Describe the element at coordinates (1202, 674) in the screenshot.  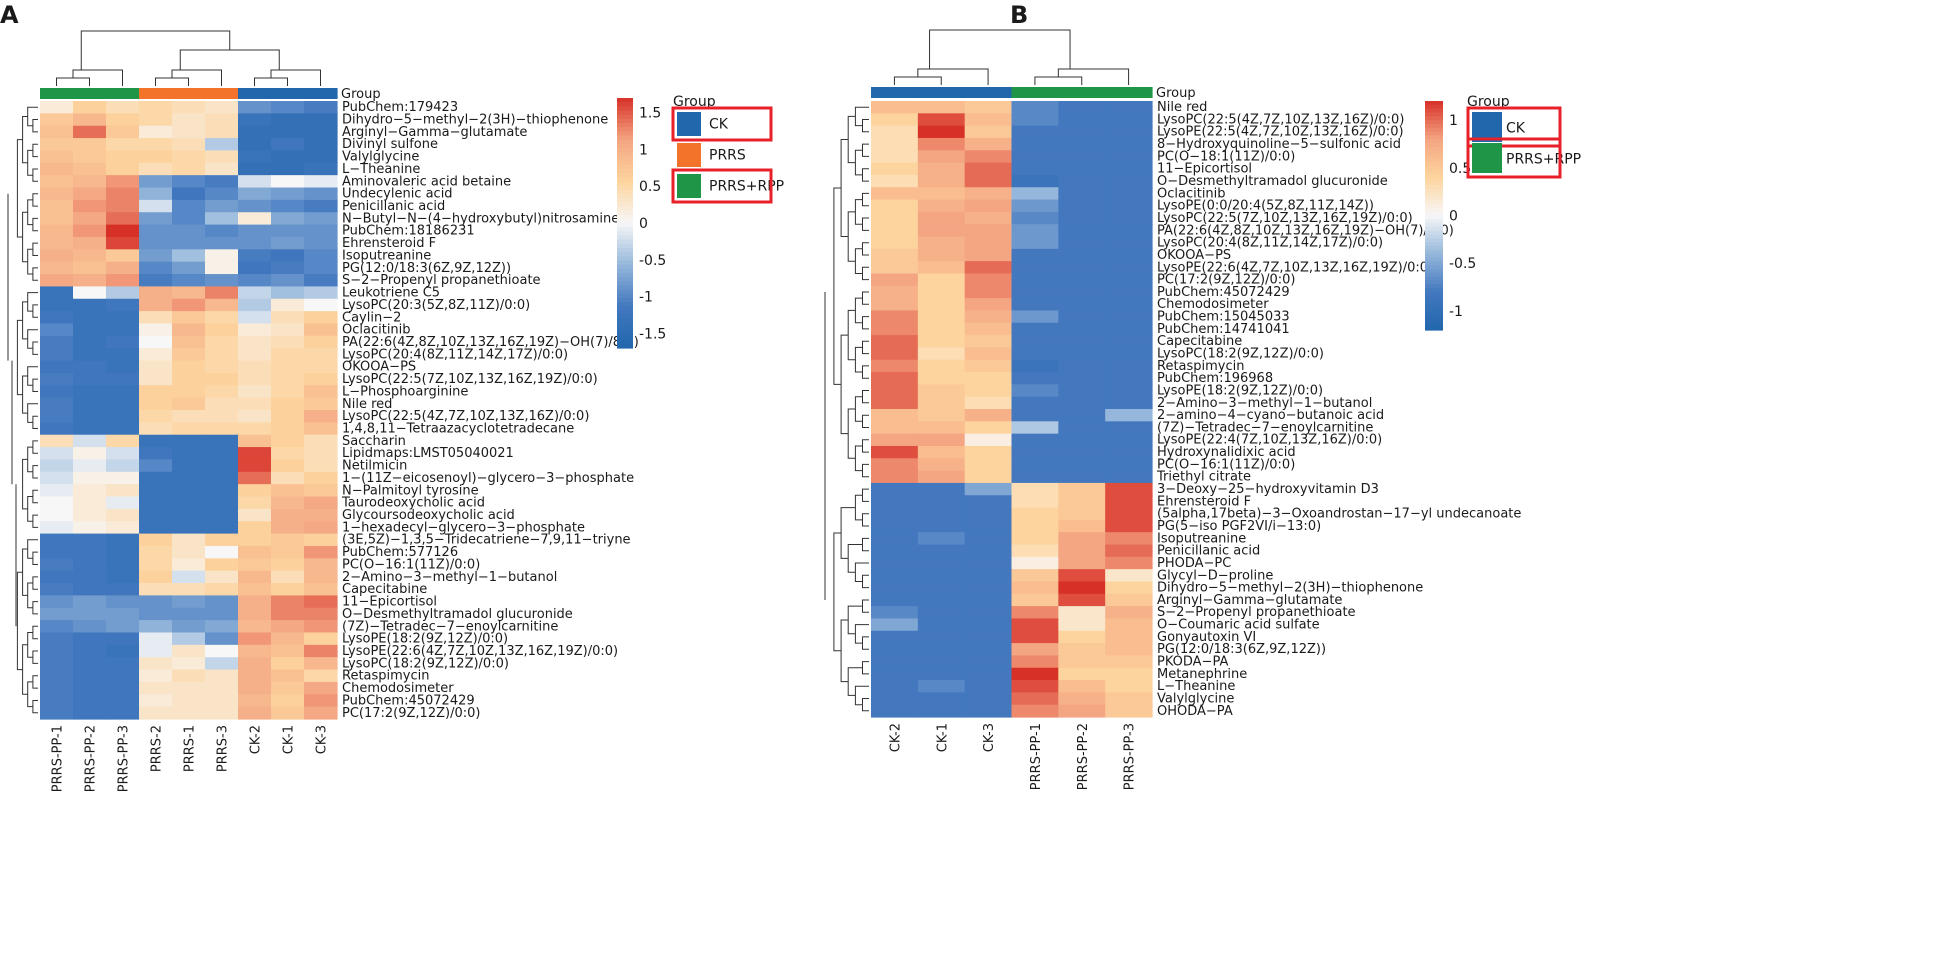
I see `row-label: Metanephrine` at that location.